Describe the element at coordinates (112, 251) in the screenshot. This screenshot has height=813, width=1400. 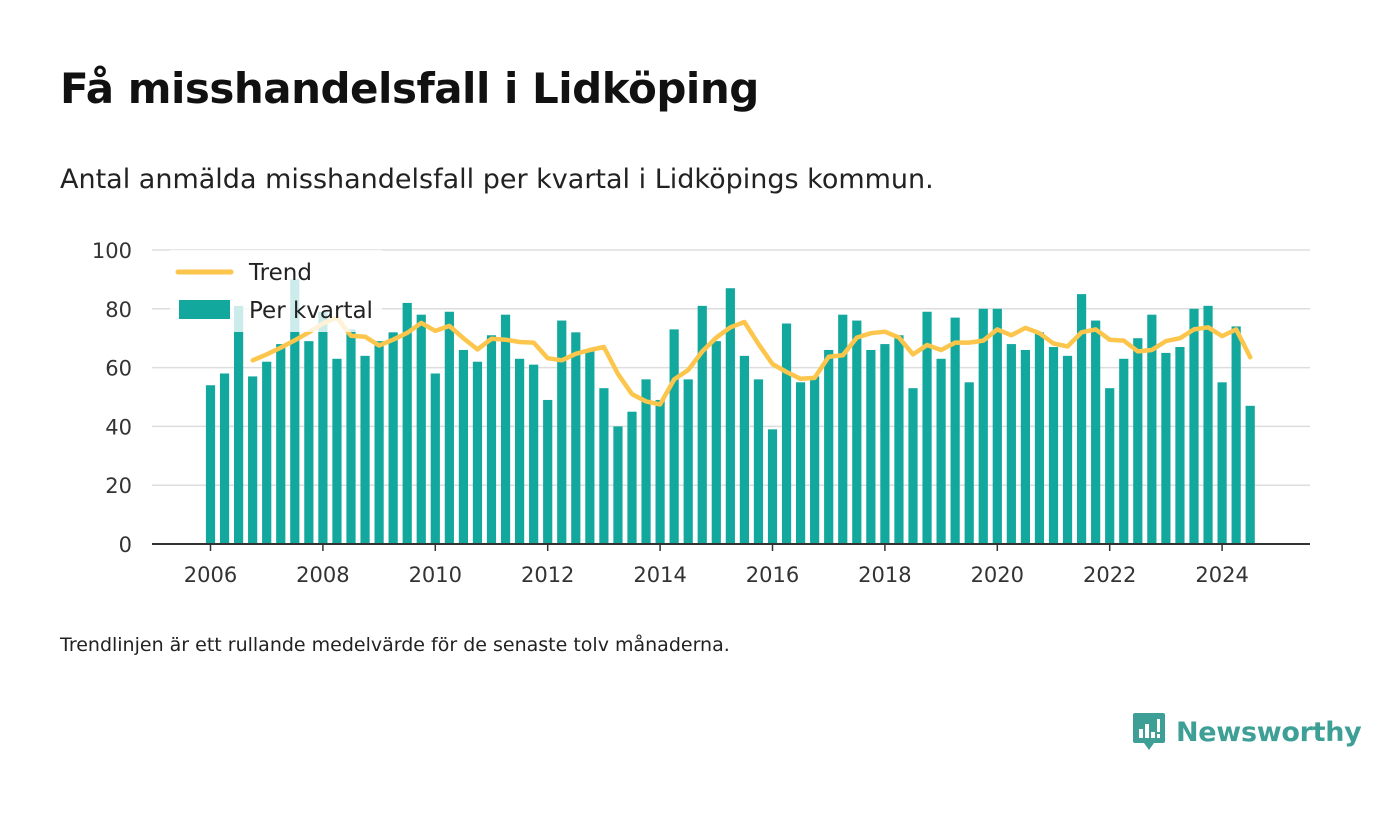
I see `y-tick-label: 100` at that location.